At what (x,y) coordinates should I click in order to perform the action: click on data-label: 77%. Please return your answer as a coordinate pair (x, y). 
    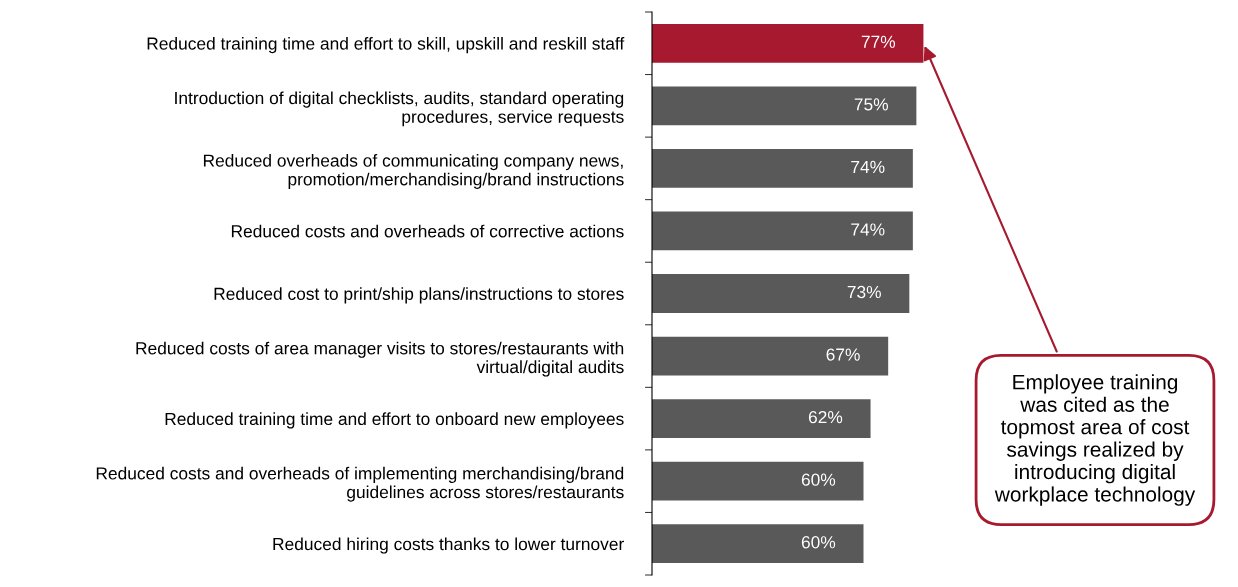
    Looking at the image, I should click on (878, 41).